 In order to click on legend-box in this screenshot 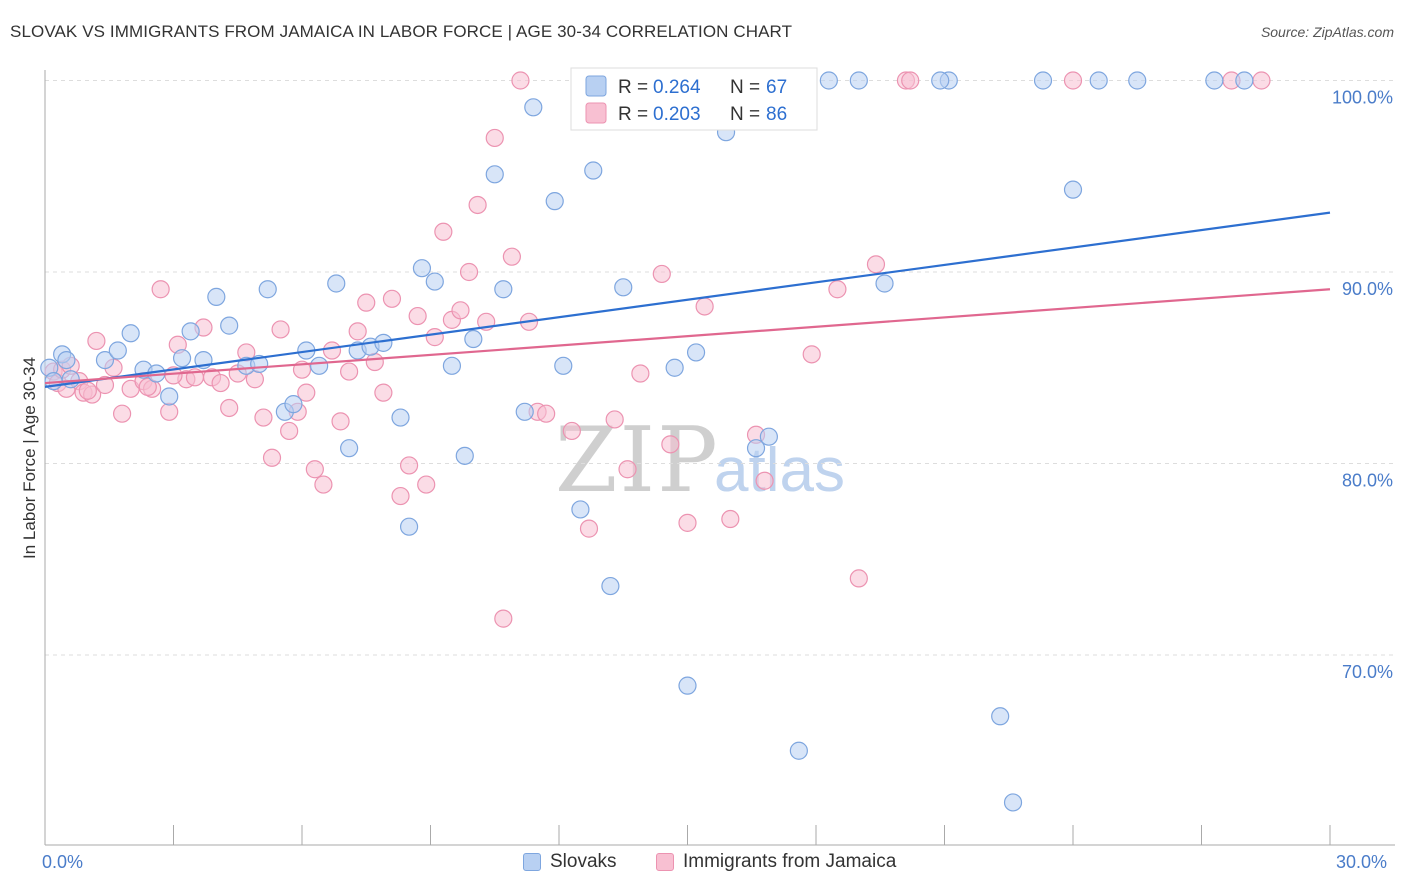, I will do `click(694, 99)`.